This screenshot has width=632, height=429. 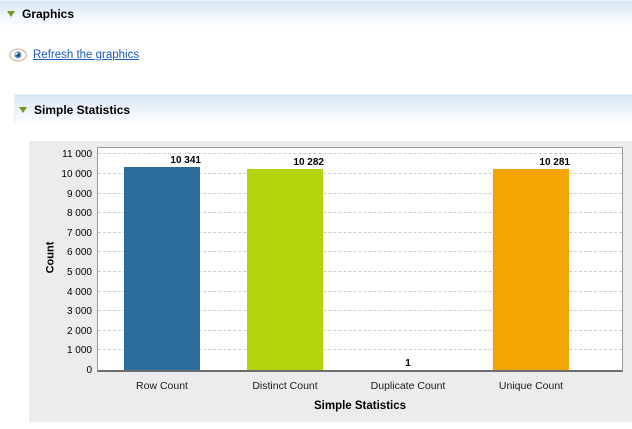 I want to click on simple-statistics-section-header: Simple Statistics, so click(x=323, y=109).